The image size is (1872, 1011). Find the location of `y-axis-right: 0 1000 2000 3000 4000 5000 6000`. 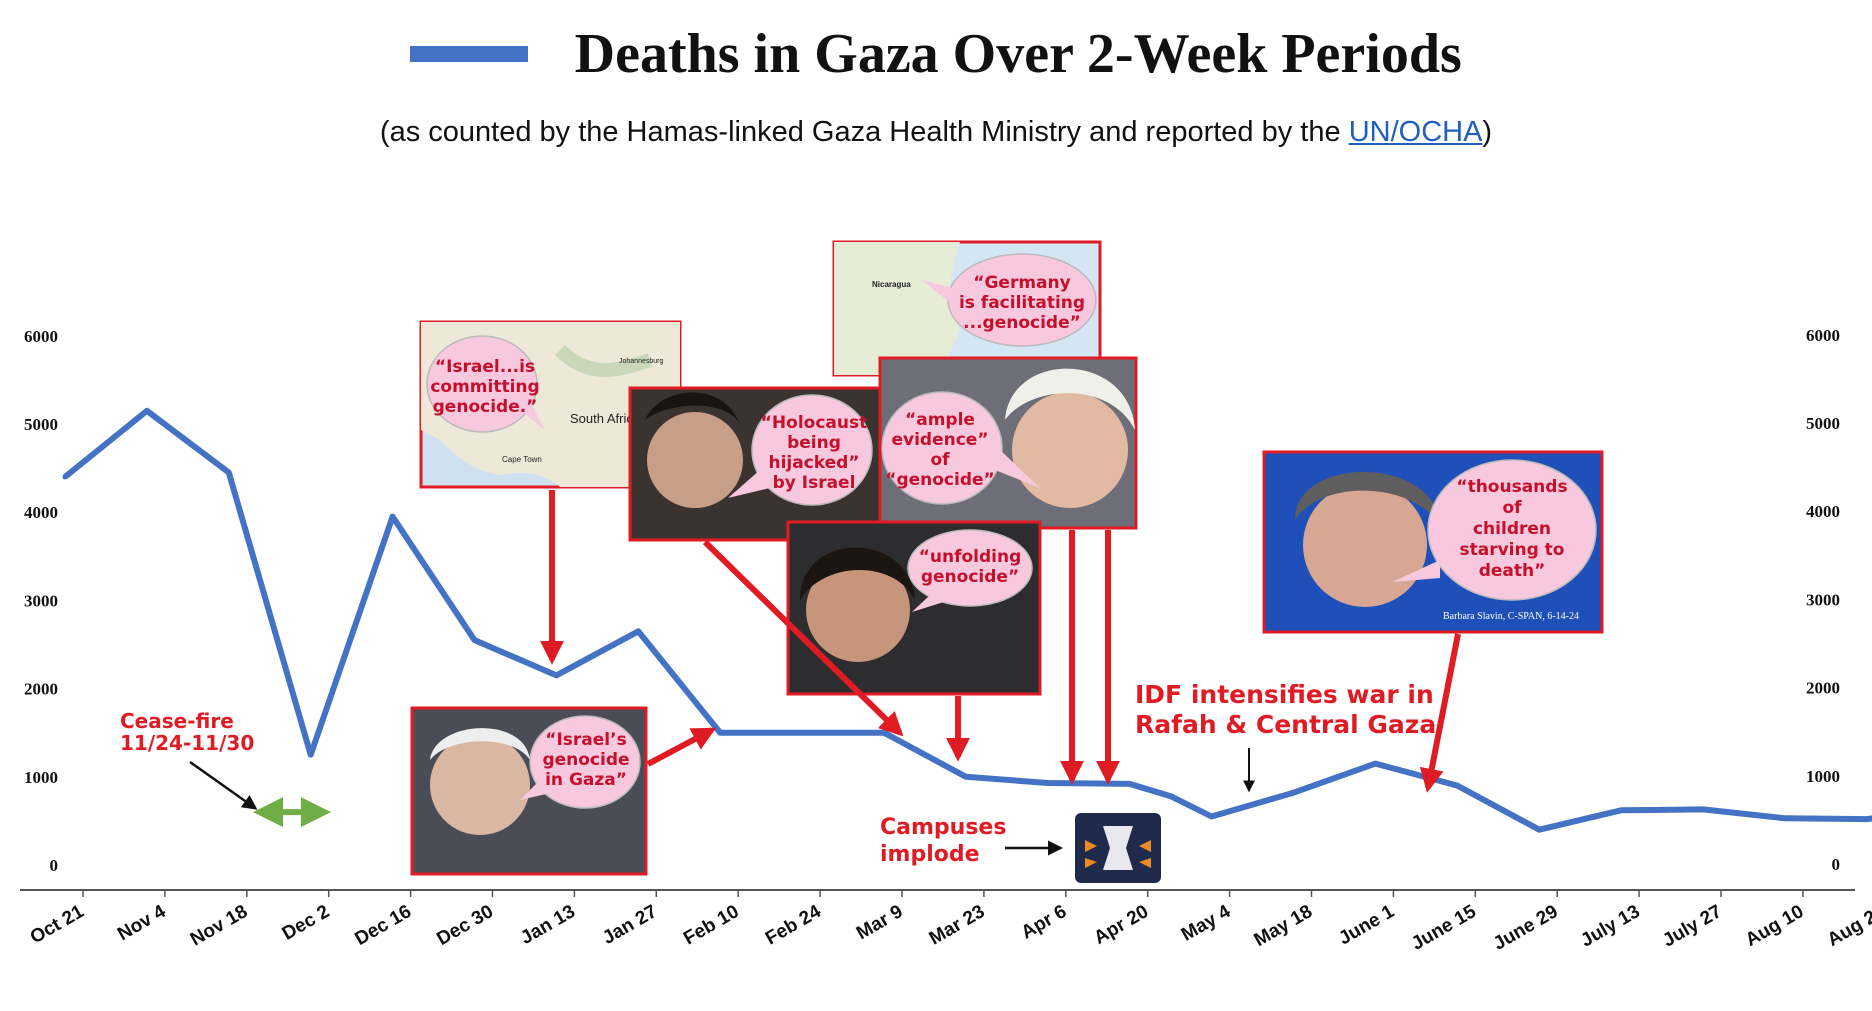

y-axis-right: 0 1000 2000 3000 4000 5000 6000 is located at coordinates (1823, 600).